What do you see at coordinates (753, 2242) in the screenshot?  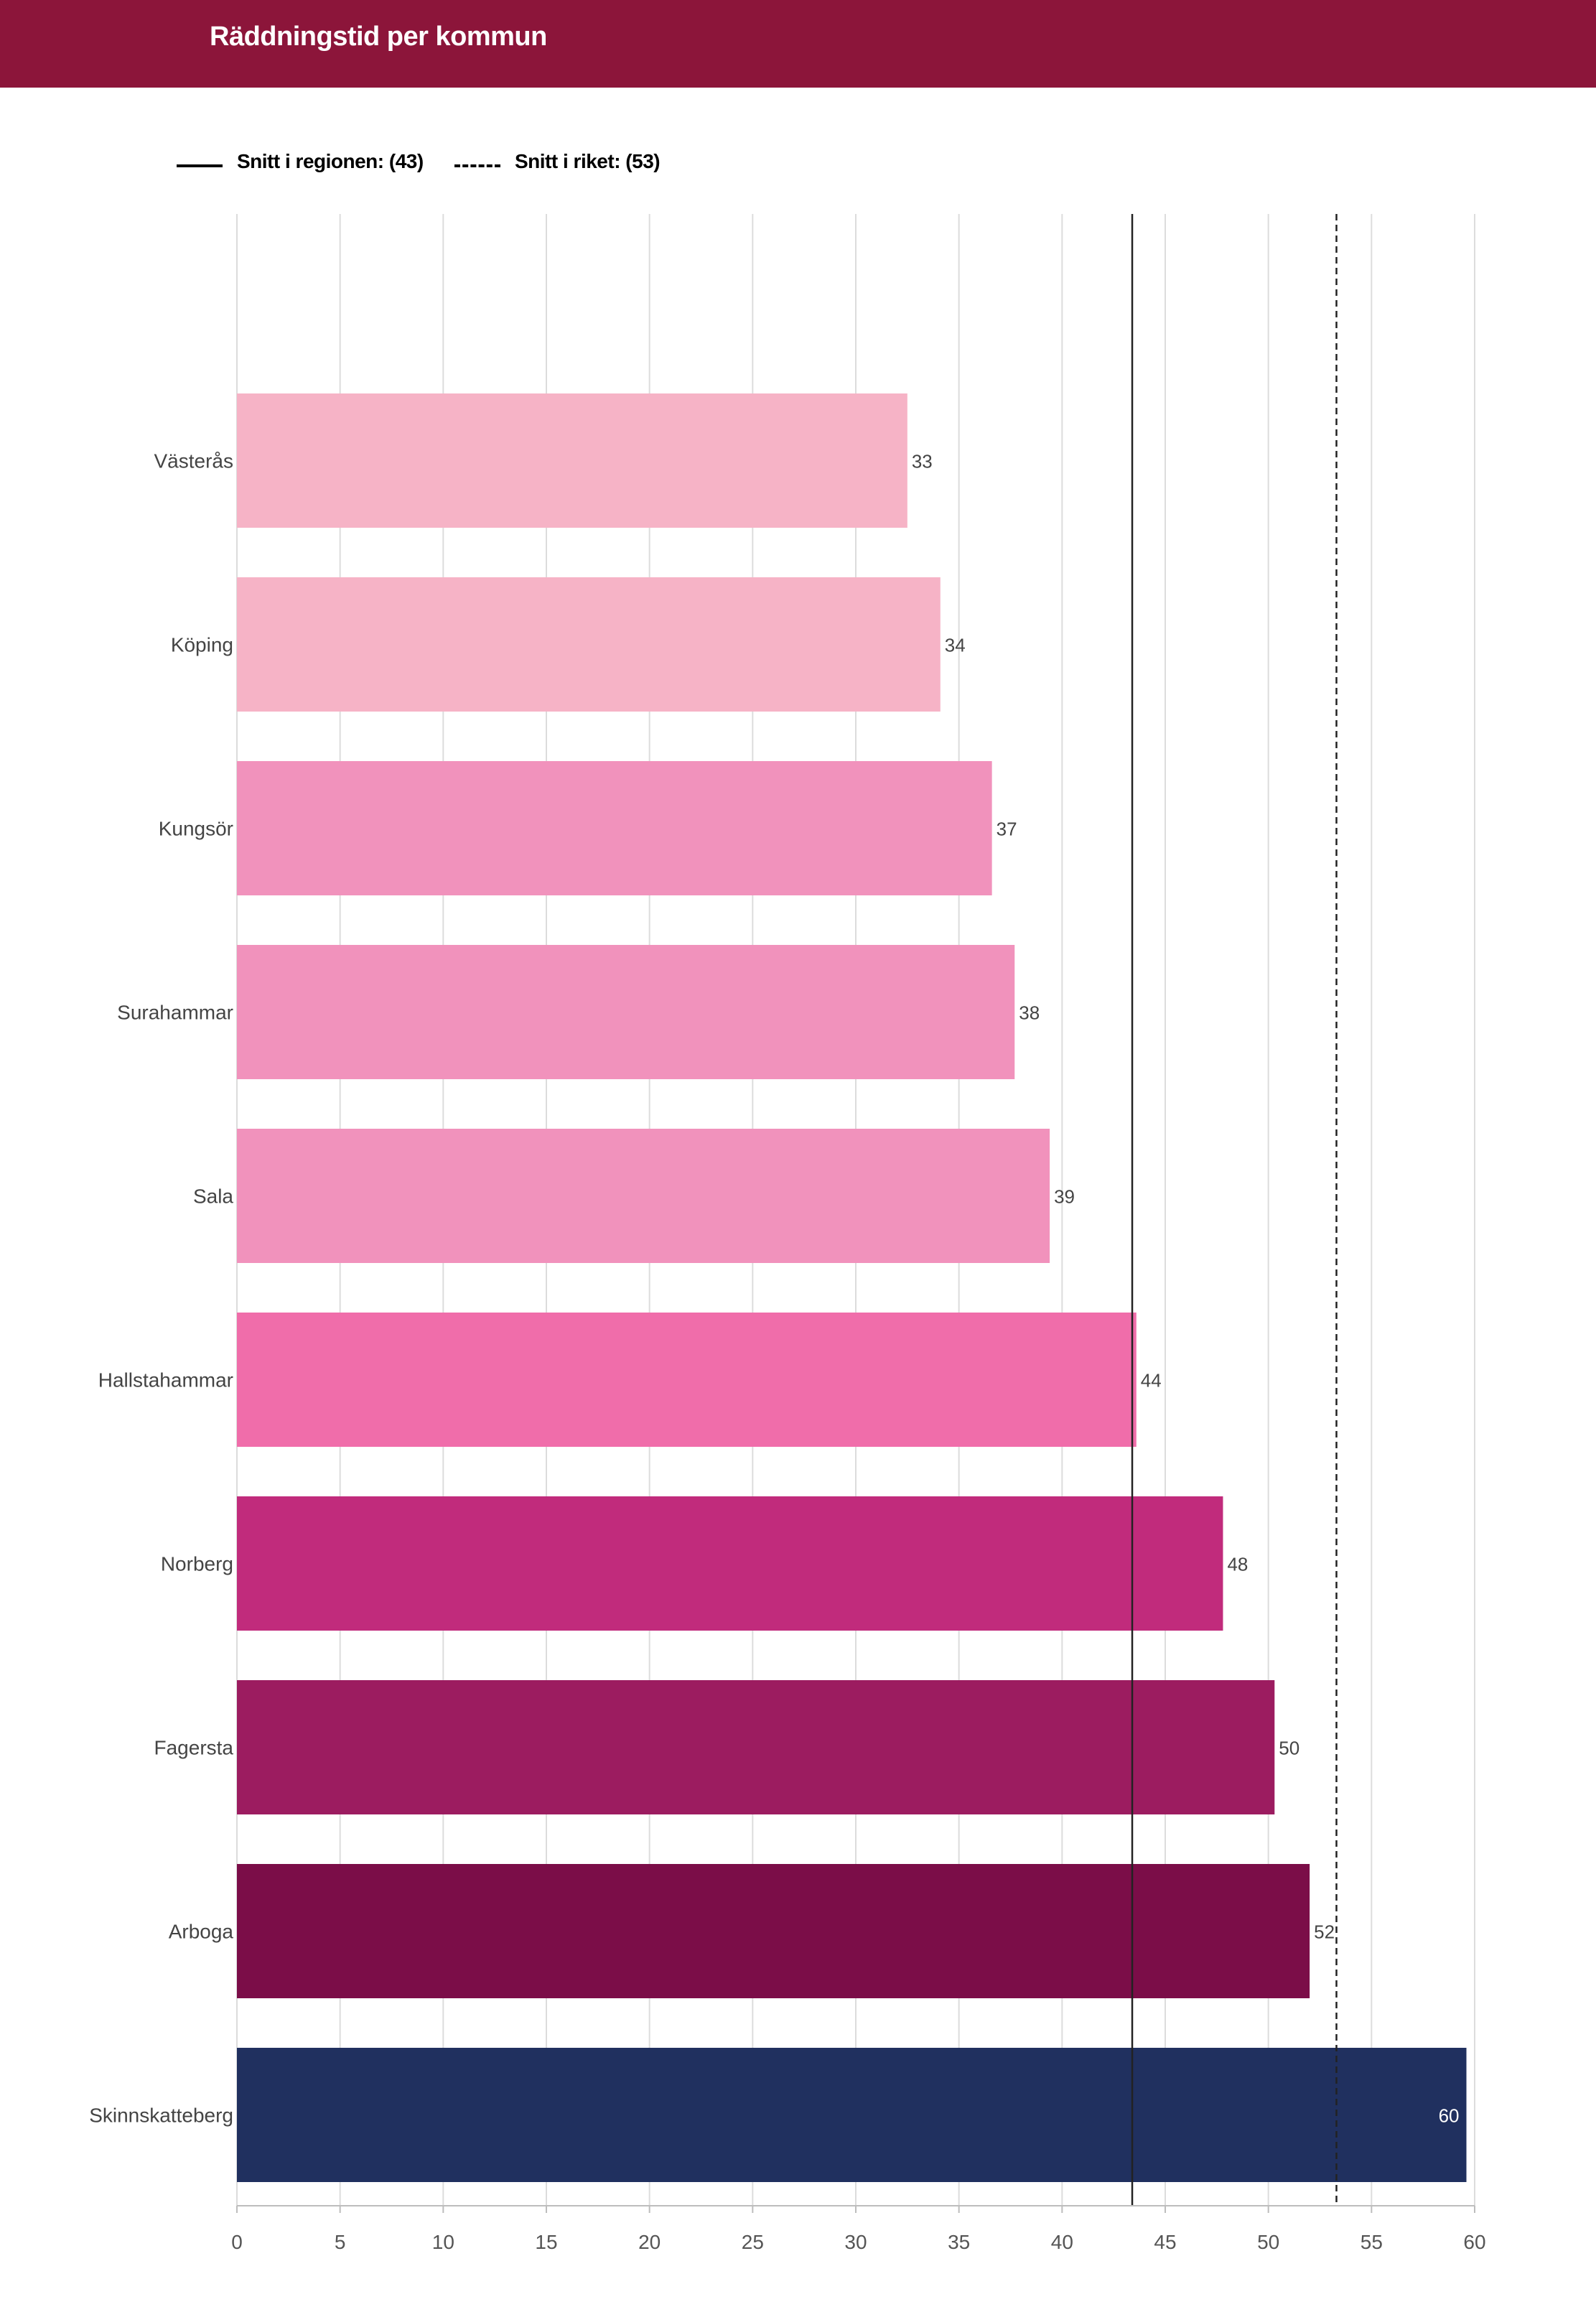 I see `x-tick-label-25: 25` at bounding box center [753, 2242].